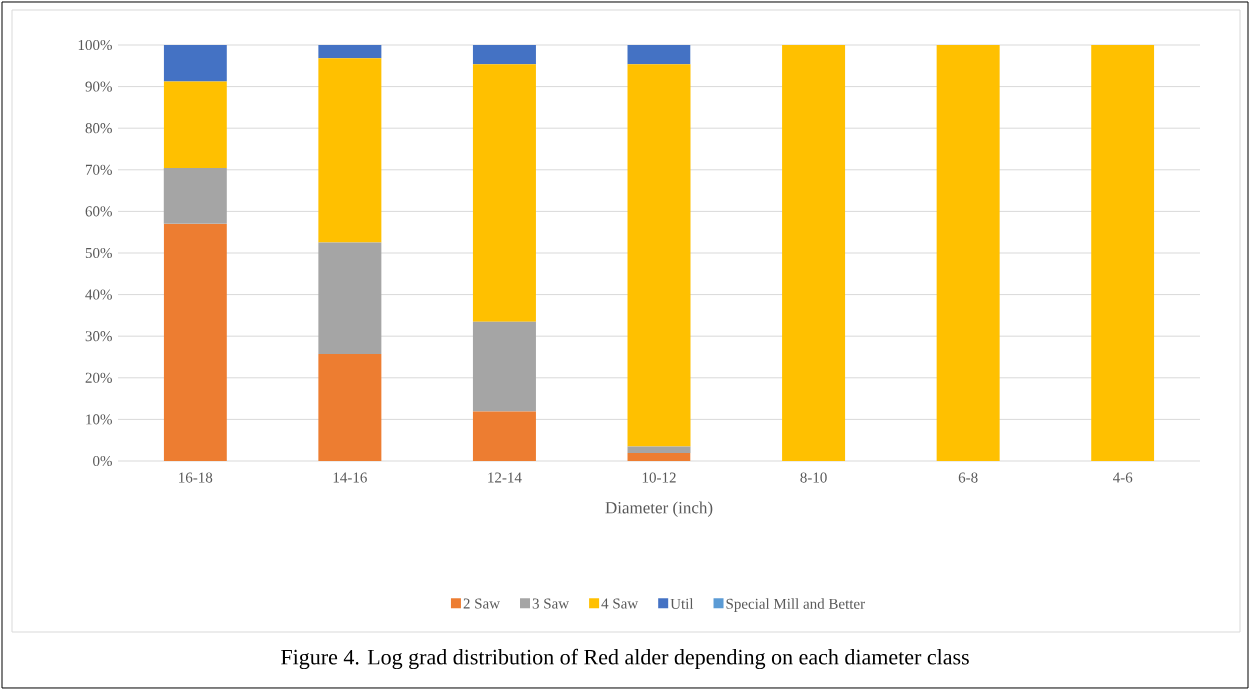 This screenshot has height=690, width=1250. What do you see at coordinates (98, 128) in the screenshot?
I see `y-tick-label: 80%` at bounding box center [98, 128].